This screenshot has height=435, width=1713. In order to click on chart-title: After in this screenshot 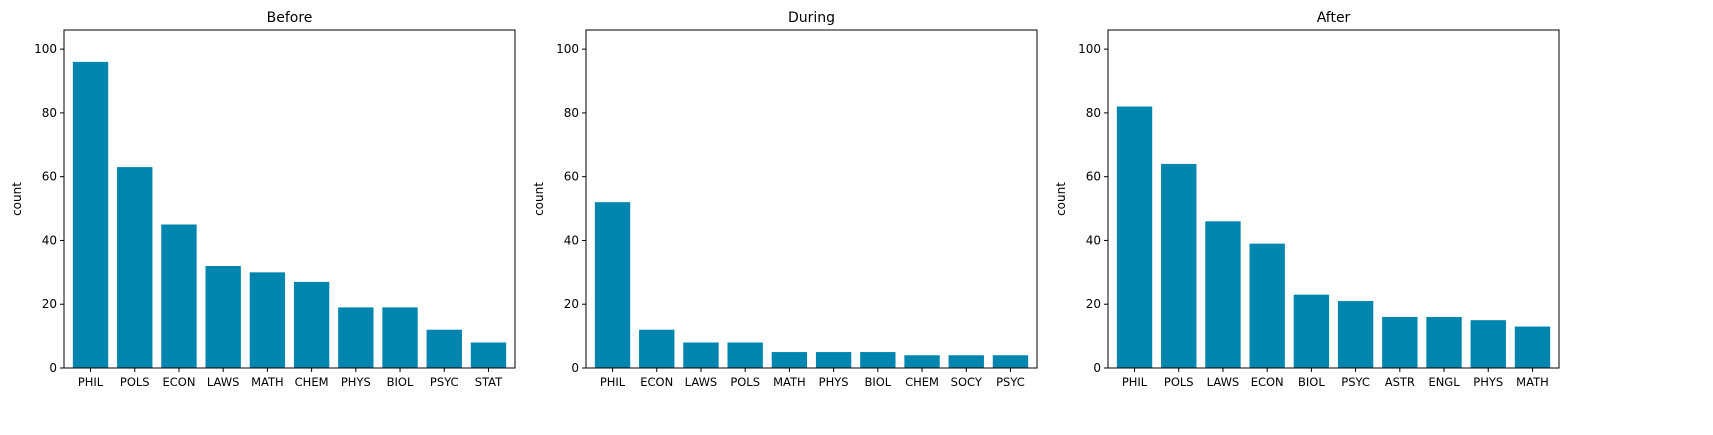, I will do `click(1334, 18)`.